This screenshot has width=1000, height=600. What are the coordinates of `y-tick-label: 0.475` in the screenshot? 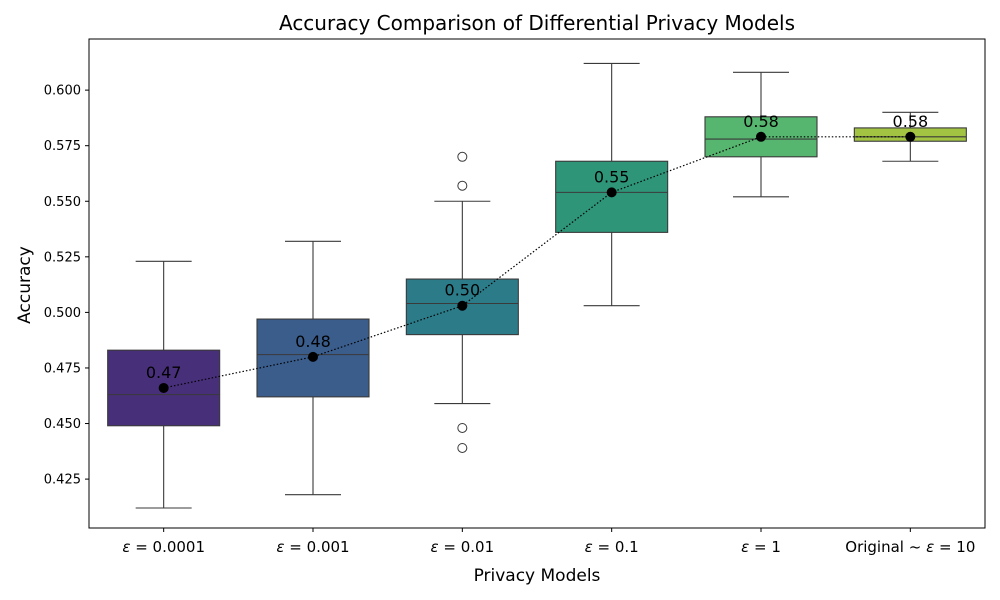 It's located at (62, 368).